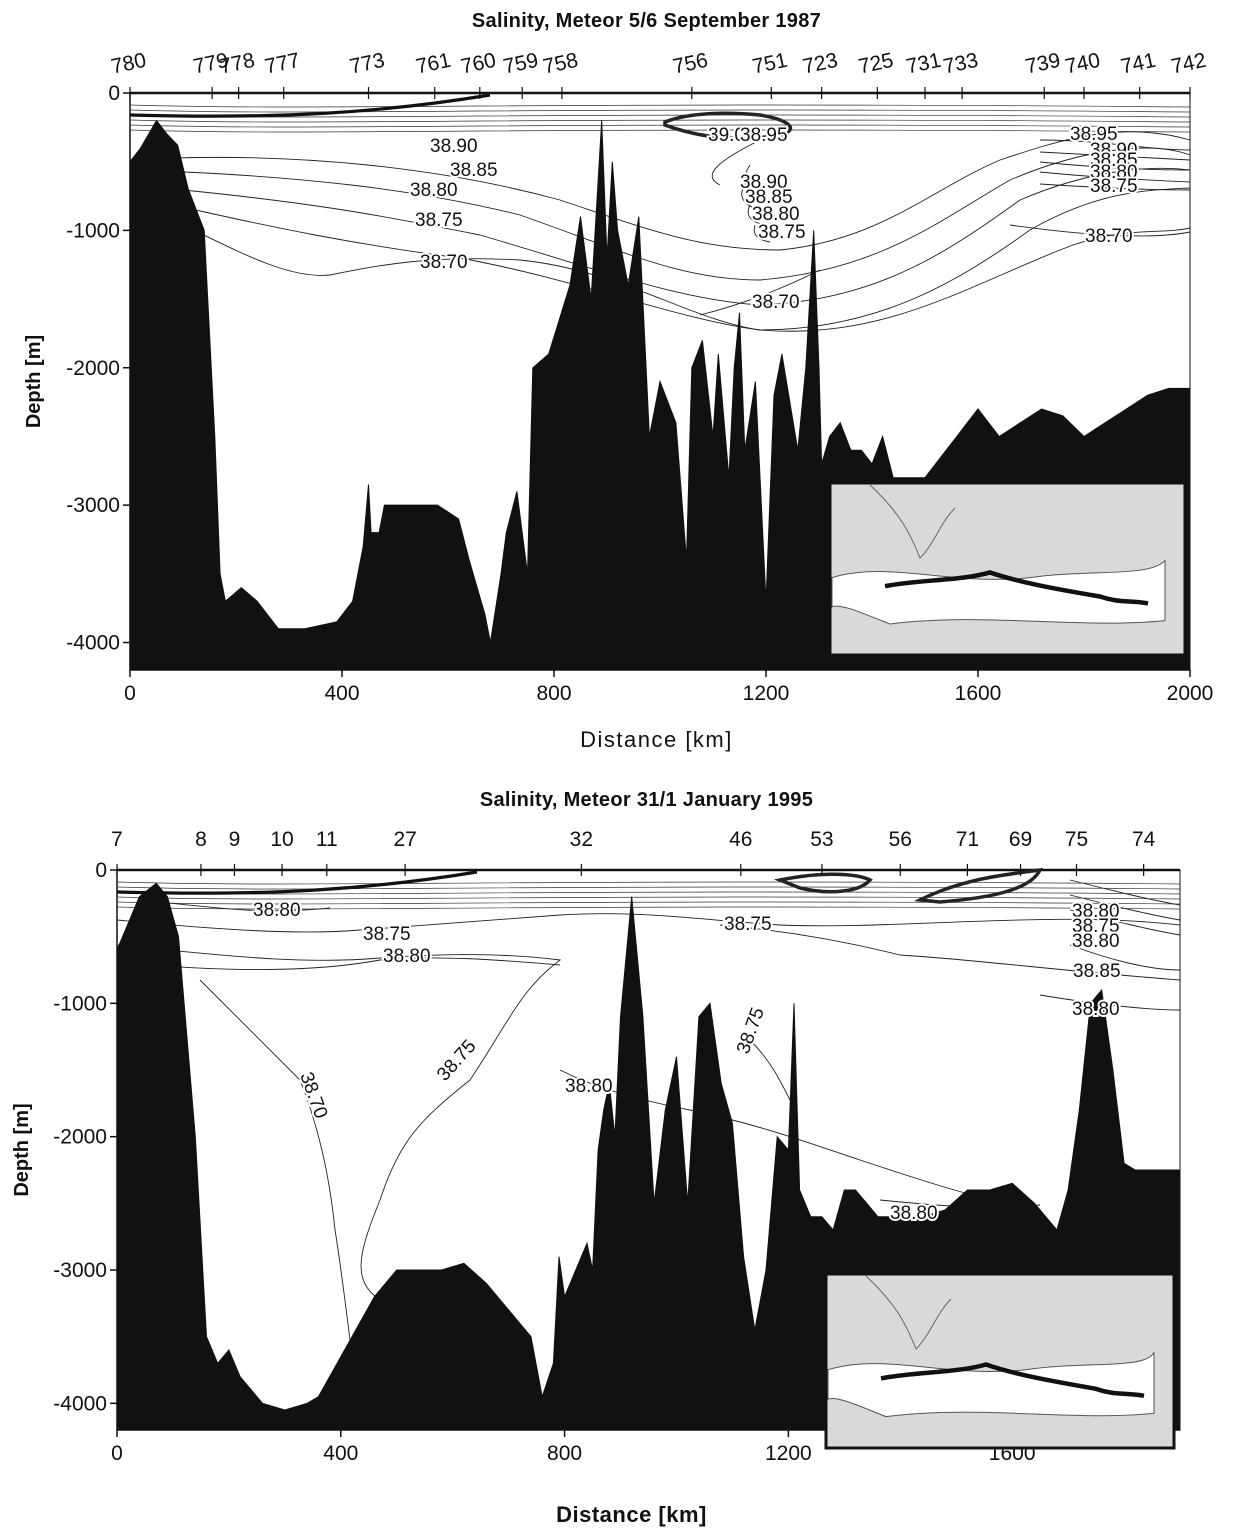 Image resolution: width=1233 pixels, height=1535 pixels. What do you see at coordinates (991, 1385) in the screenshot?
I see `inset-sea` at bounding box center [991, 1385].